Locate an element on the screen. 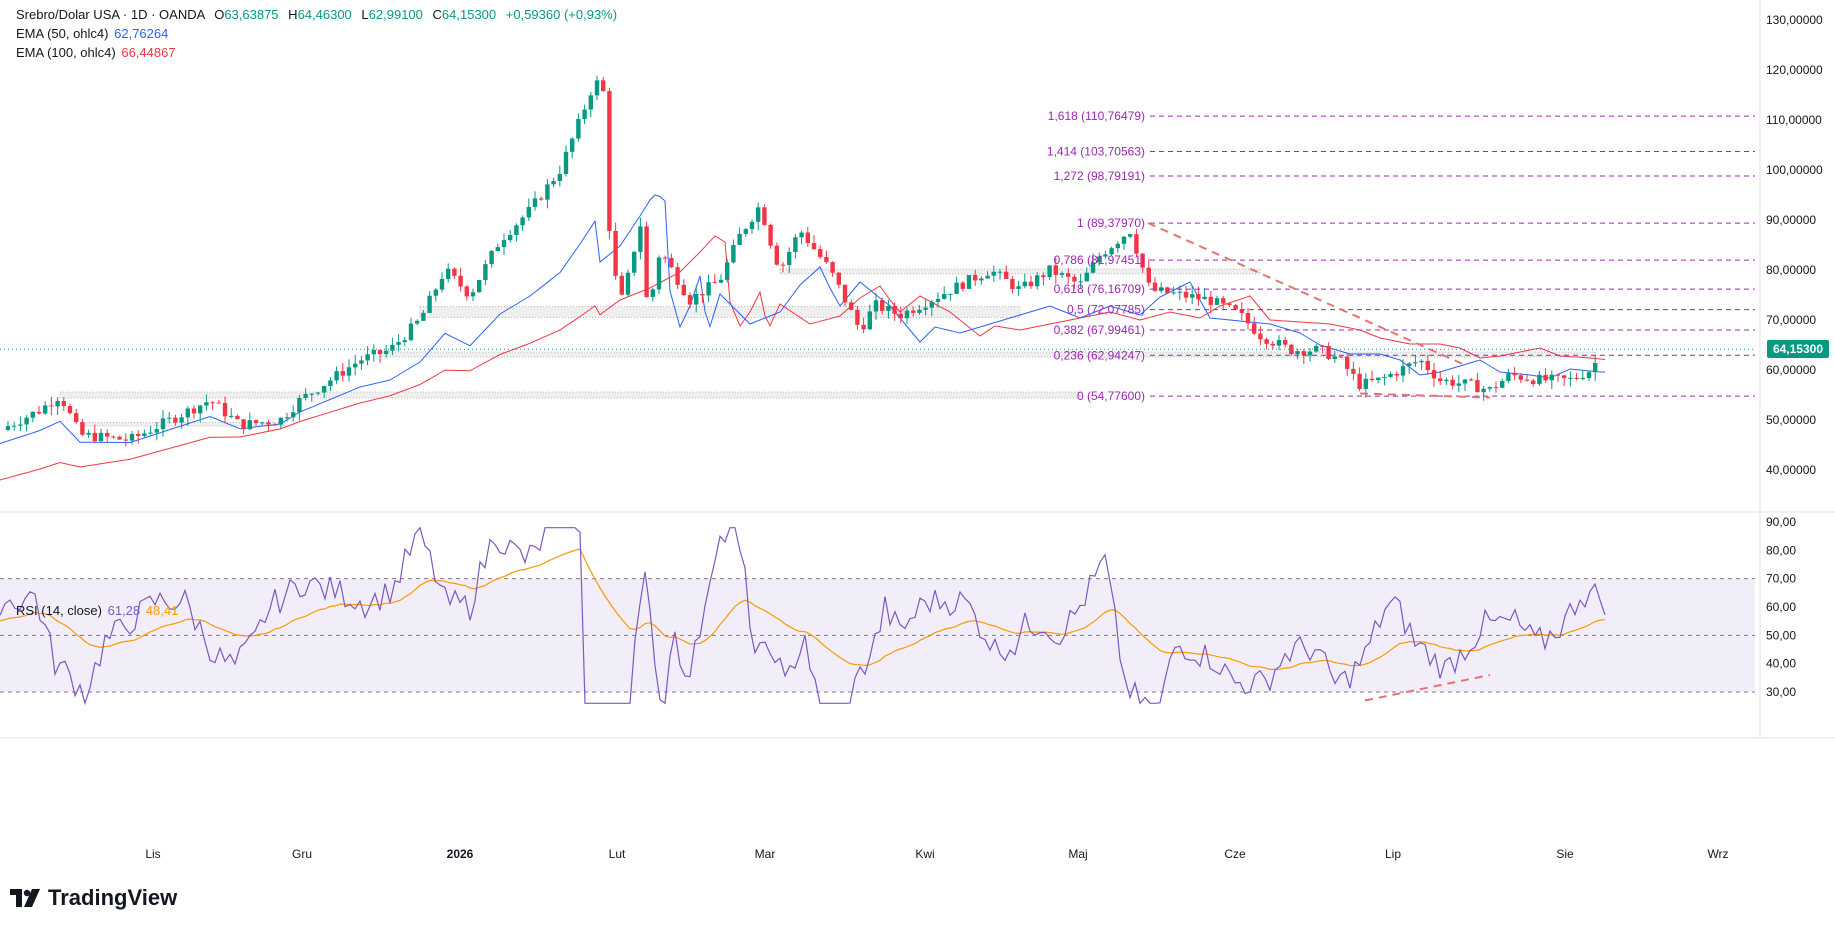 Image resolution: width=1835 pixels, height=927 pixels. rsi-divergence-line is located at coordinates (1427, 688).